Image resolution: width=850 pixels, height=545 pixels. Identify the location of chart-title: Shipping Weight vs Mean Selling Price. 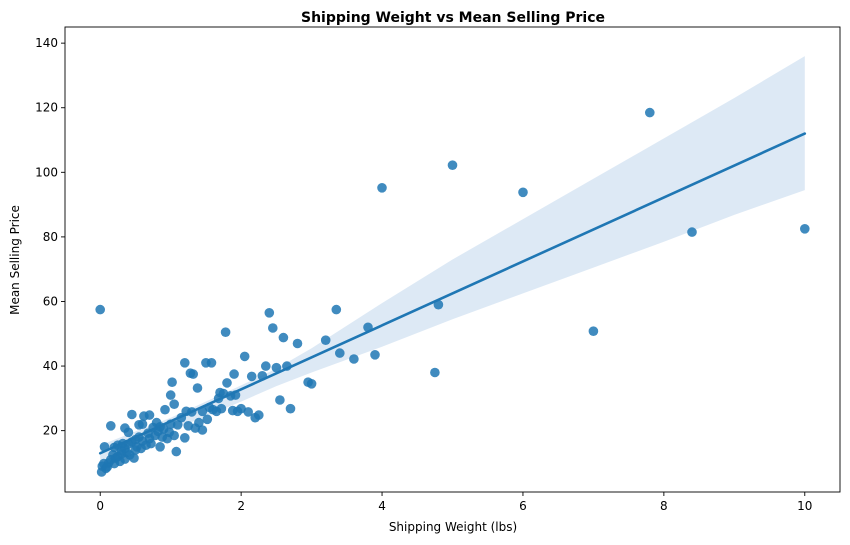
(453, 18).